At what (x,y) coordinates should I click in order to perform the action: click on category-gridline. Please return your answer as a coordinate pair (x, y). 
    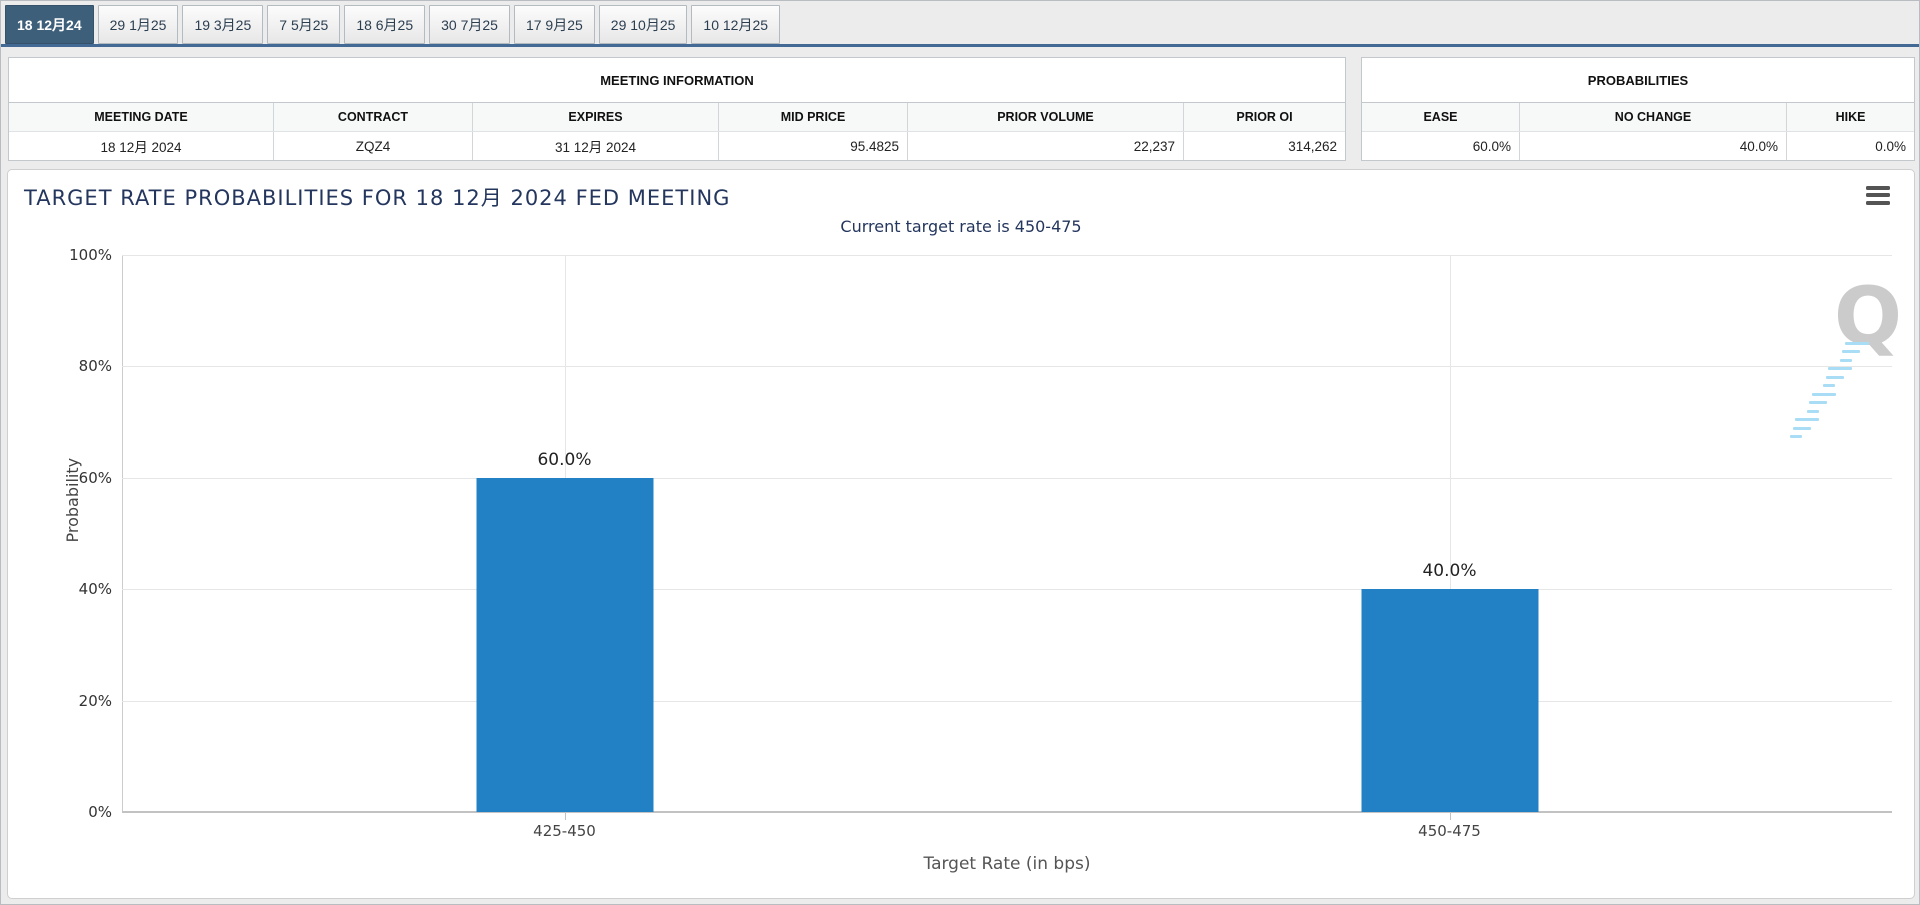
    Looking at the image, I should click on (1450, 533).